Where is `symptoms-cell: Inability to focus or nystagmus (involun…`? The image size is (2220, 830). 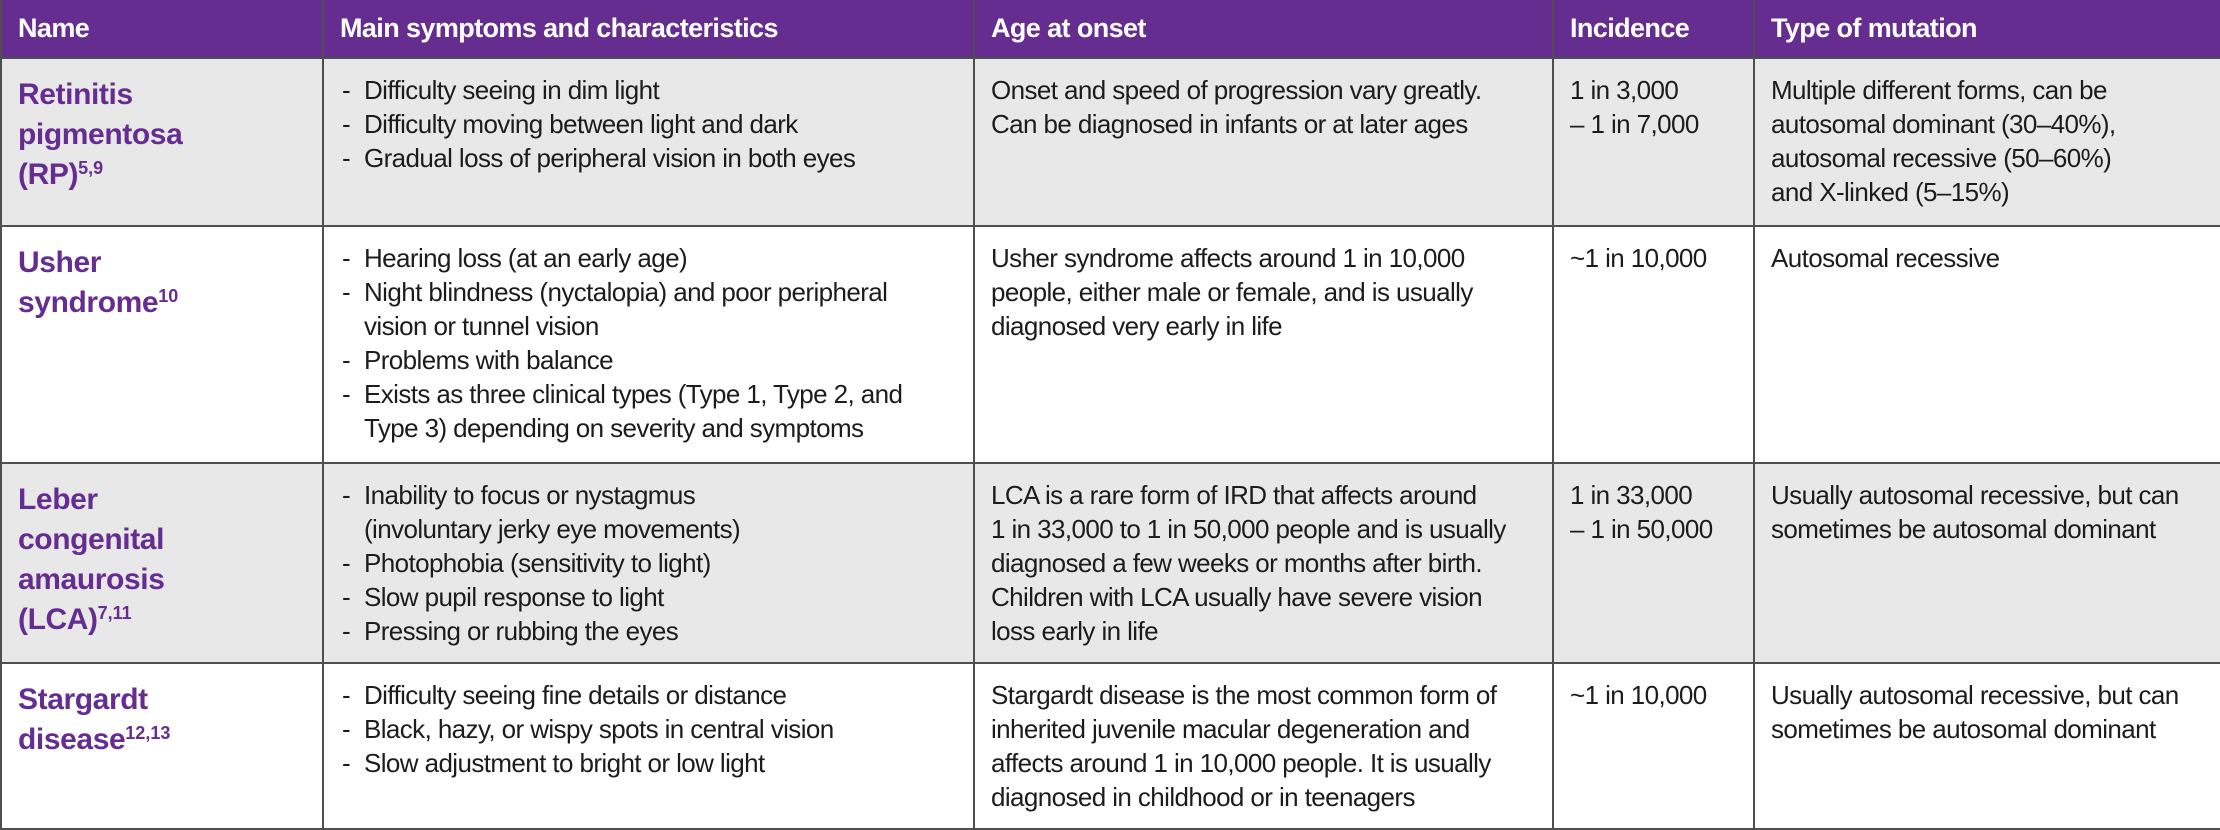
symptoms-cell: Inability to focus or nystagmus (involun… is located at coordinates (648, 563).